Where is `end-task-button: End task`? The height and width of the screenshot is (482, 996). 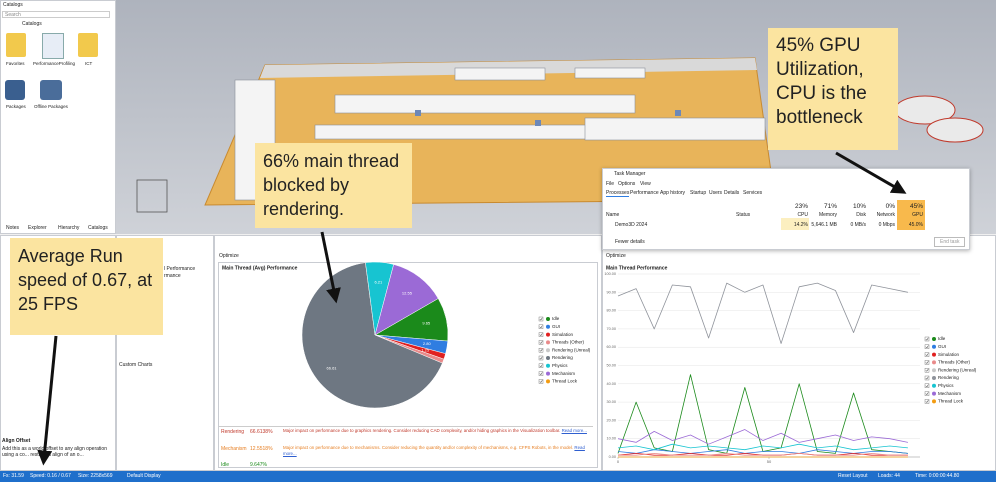 end-task-button: End task is located at coordinates (950, 242).